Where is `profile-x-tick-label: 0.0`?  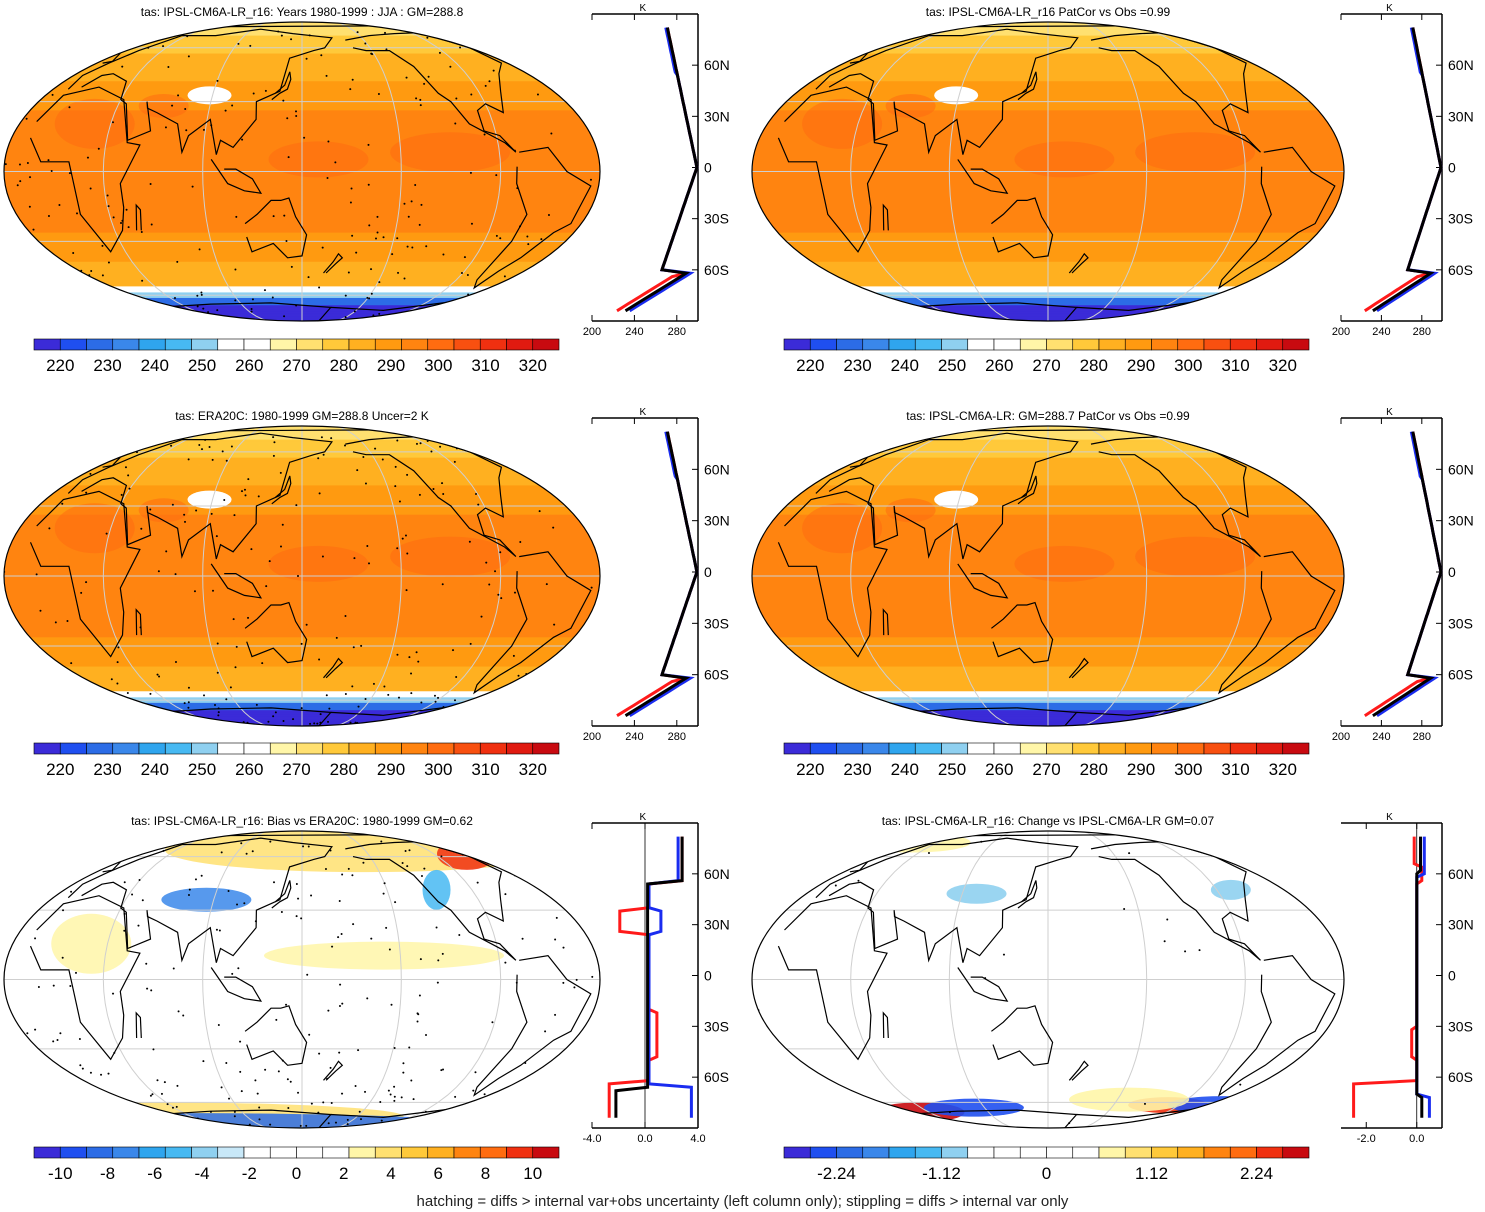
profile-x-tick-label: 0.0 is located at coordinates (1416, 1139).